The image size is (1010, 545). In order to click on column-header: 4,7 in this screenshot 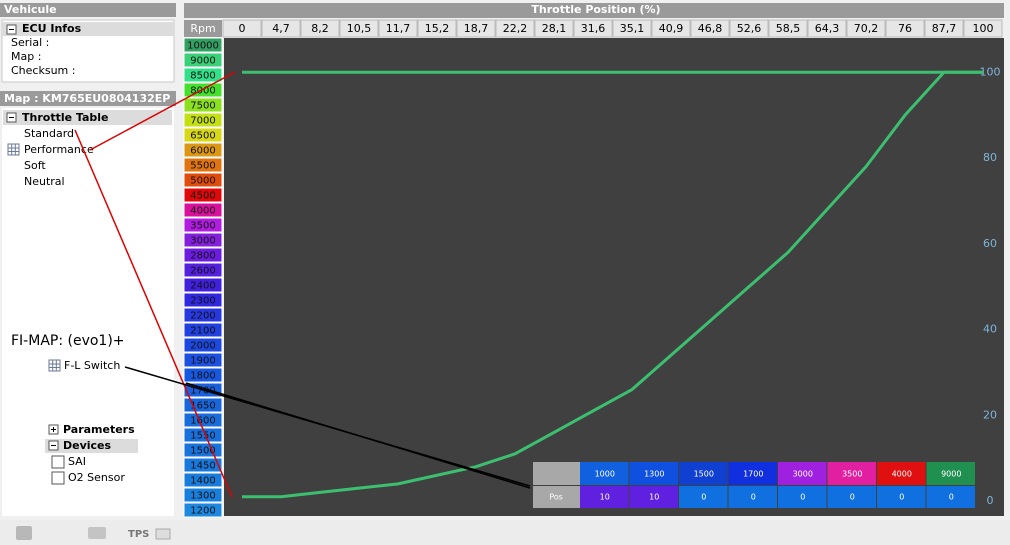, I will do `click(281, 28)`.